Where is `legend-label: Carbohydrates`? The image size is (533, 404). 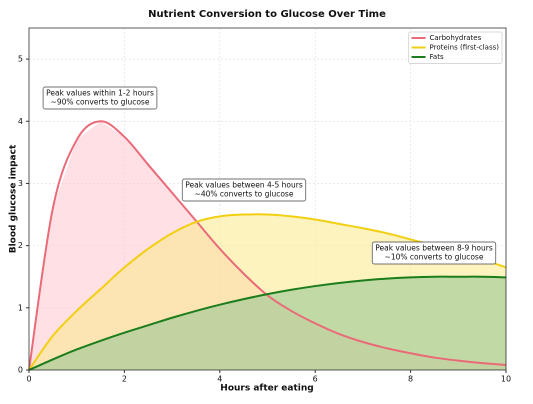
legend-label: Carbohydrates is located at coordinates (456, 38).